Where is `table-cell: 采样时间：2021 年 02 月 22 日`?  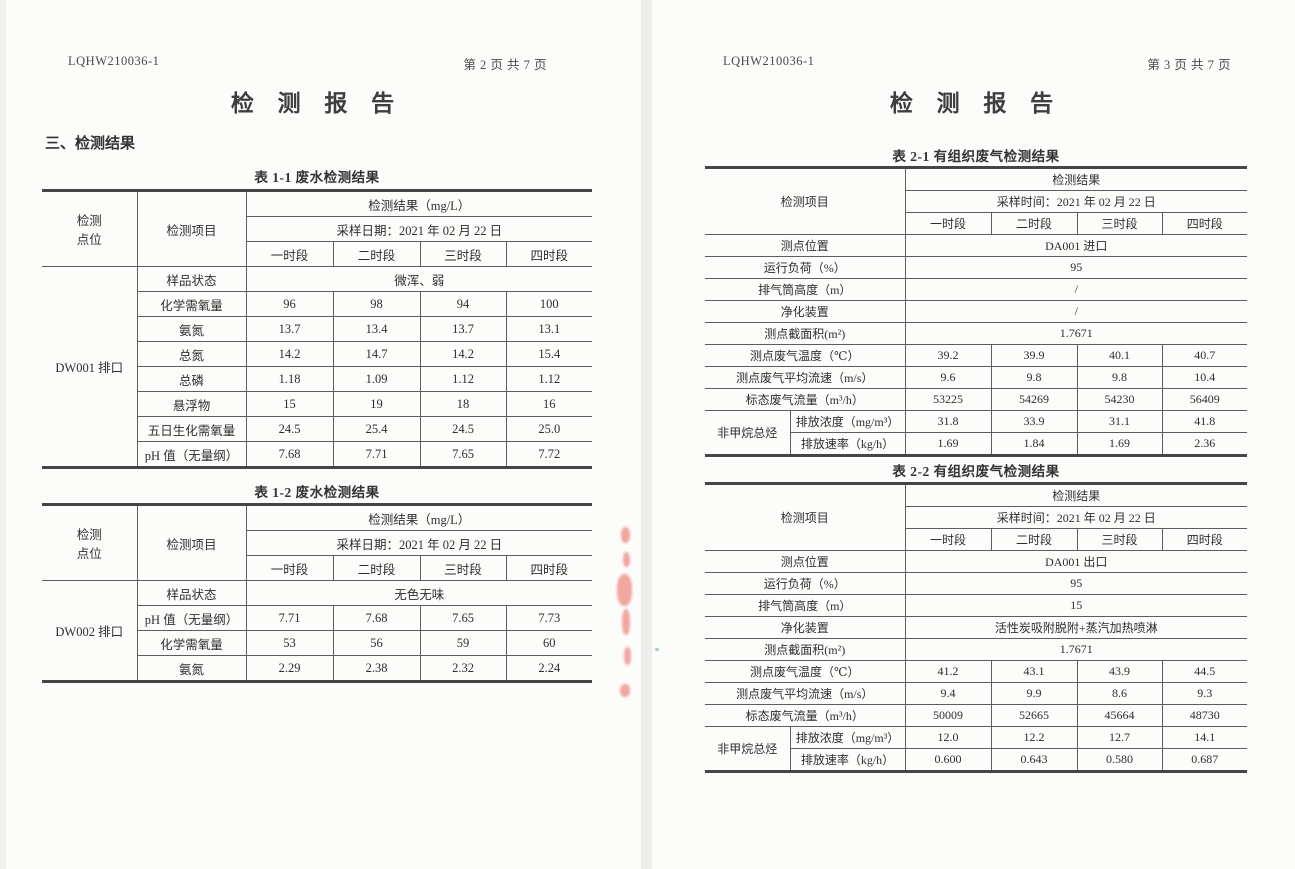
table-cell: 采样时间：2021 年 02 月 22 日 is located at coordinates (1076, 517).